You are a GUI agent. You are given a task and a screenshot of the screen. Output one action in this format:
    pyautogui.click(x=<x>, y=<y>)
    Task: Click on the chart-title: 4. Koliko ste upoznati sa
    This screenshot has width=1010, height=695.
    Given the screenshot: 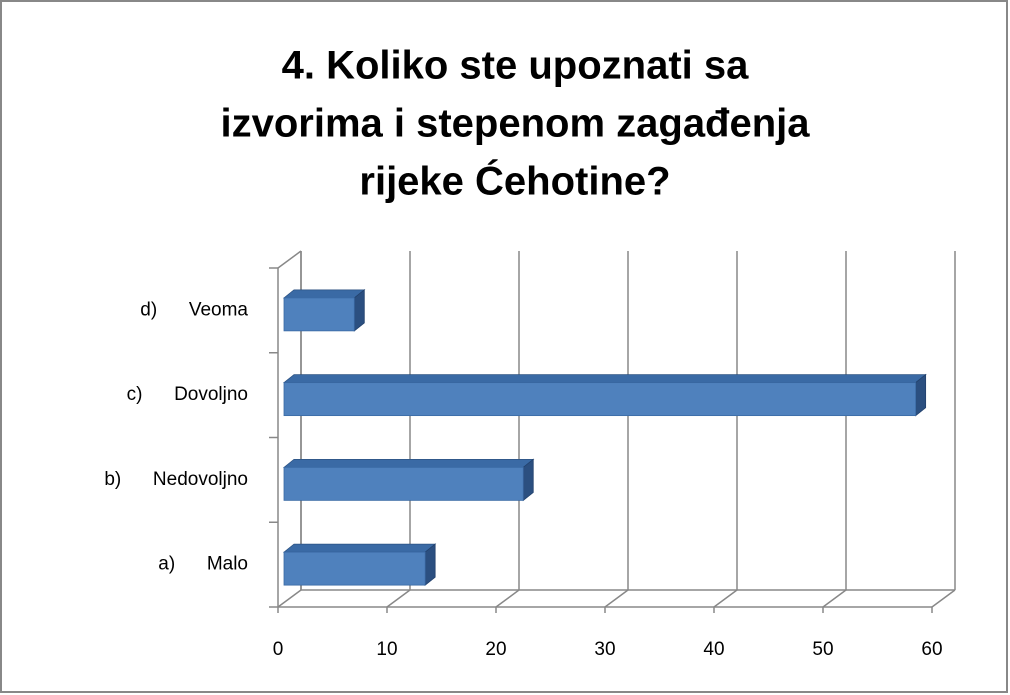 What is the action you would take?
    pyautogui.click(x=516, y=66)
    